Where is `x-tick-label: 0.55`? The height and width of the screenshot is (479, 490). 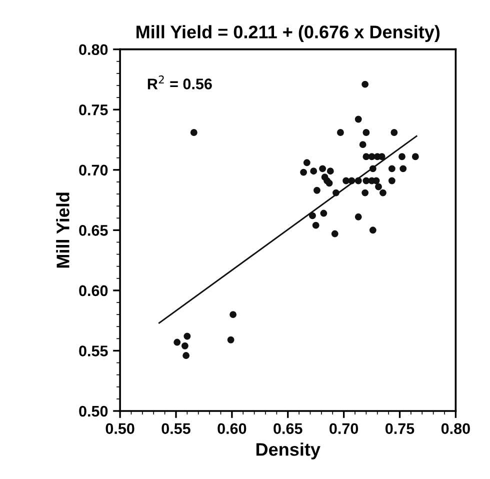
x-tick-label: 0.55 is located at coordinates (176, 428).